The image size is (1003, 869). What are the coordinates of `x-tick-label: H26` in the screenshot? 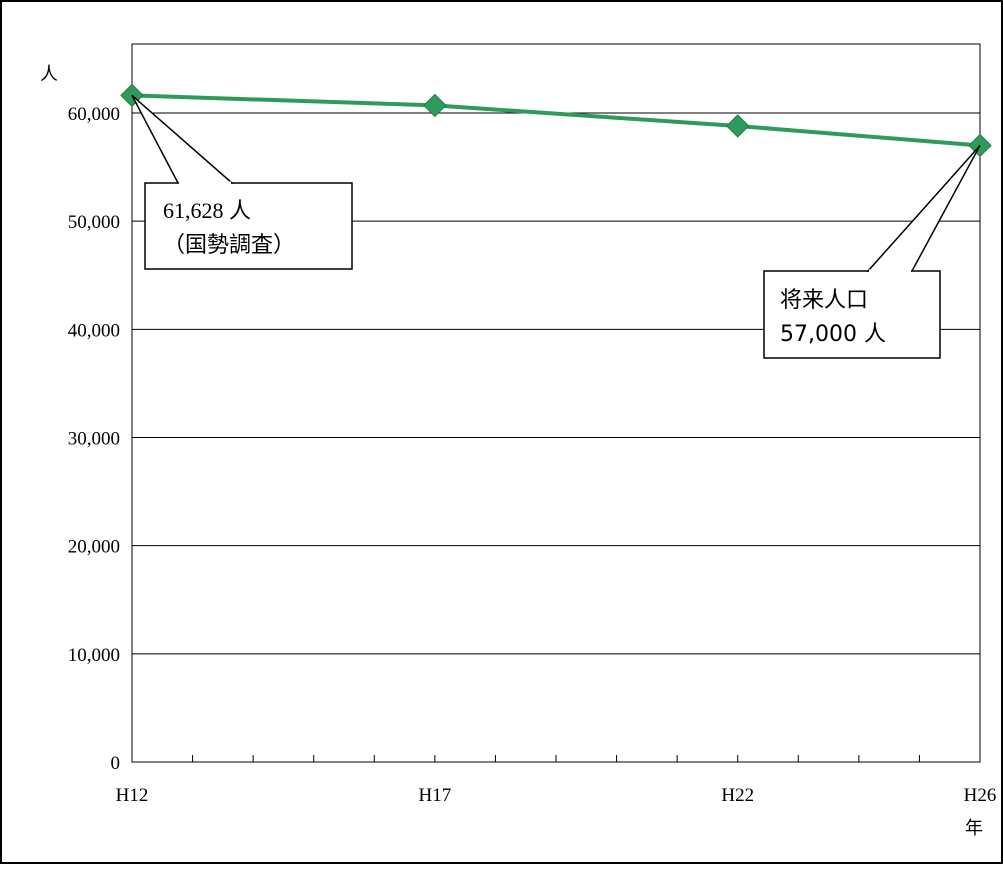 It's located at (980, 795).